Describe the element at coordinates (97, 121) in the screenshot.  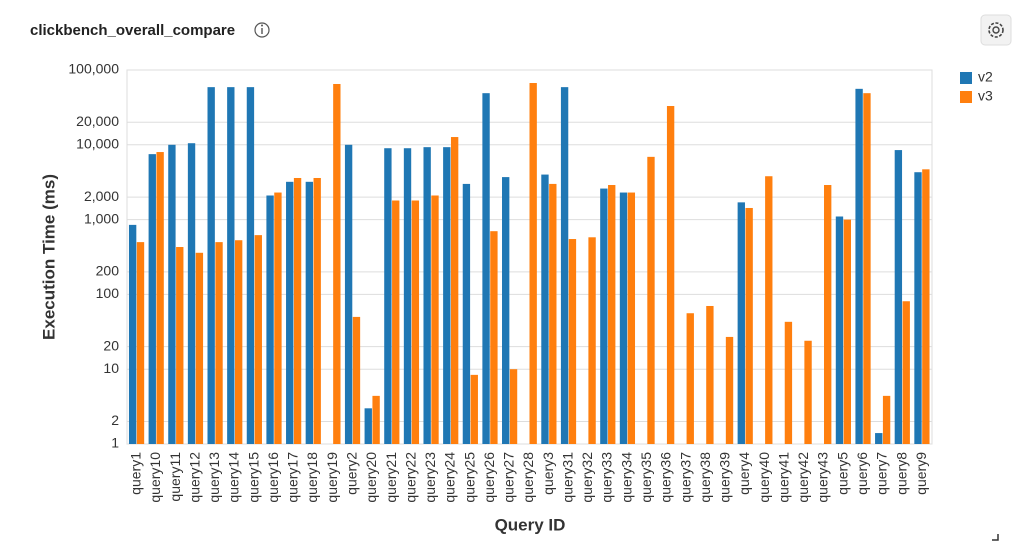
I see `y-tick-label: 20,000` at that location.